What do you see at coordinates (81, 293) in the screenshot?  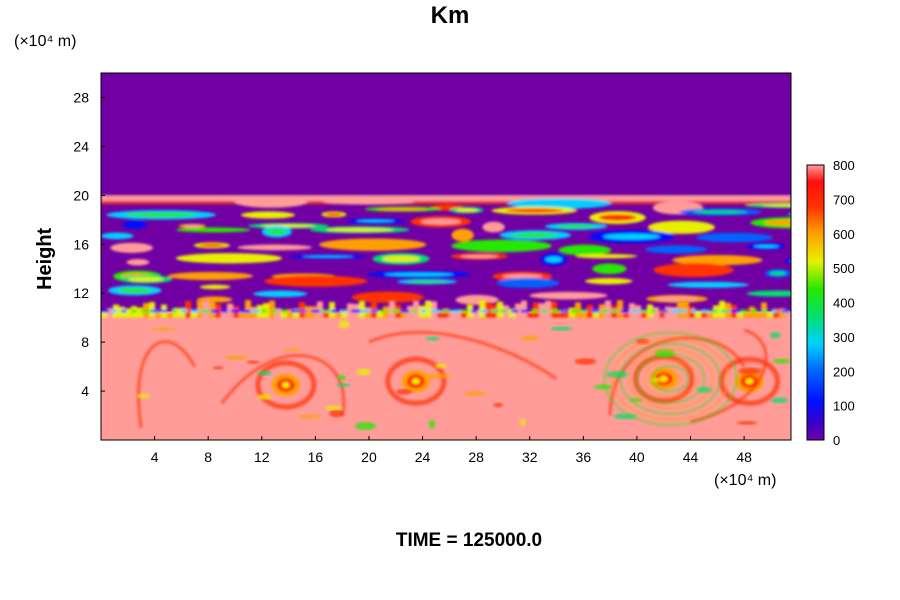 I see `y-tick-label: 12` at bounding box center [81, 293].